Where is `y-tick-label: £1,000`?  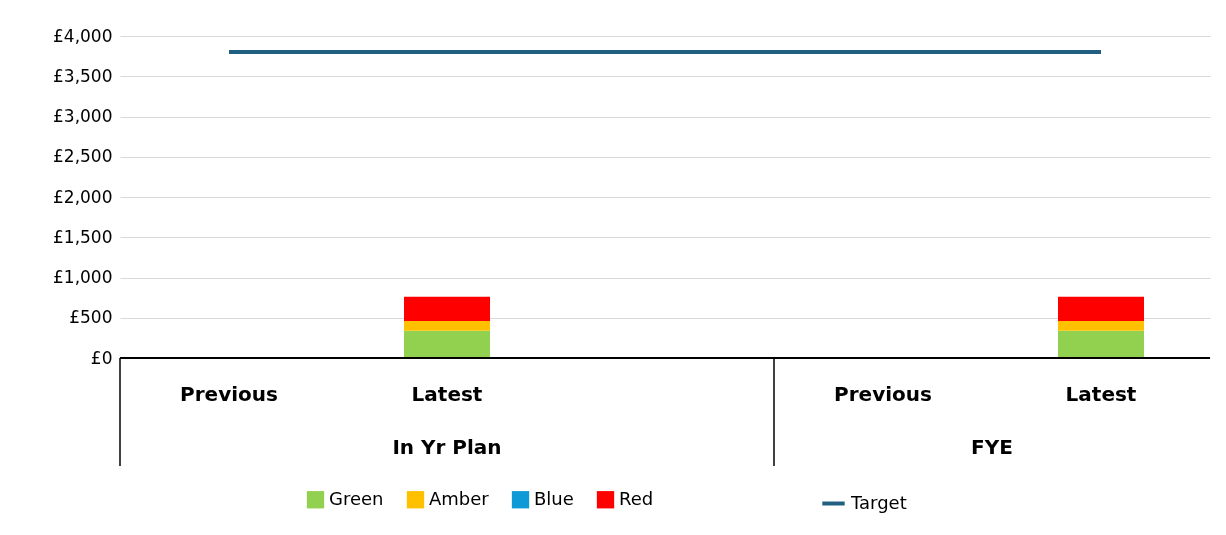 y-tick-label: £1,000 is located at coordinates (83, 277).